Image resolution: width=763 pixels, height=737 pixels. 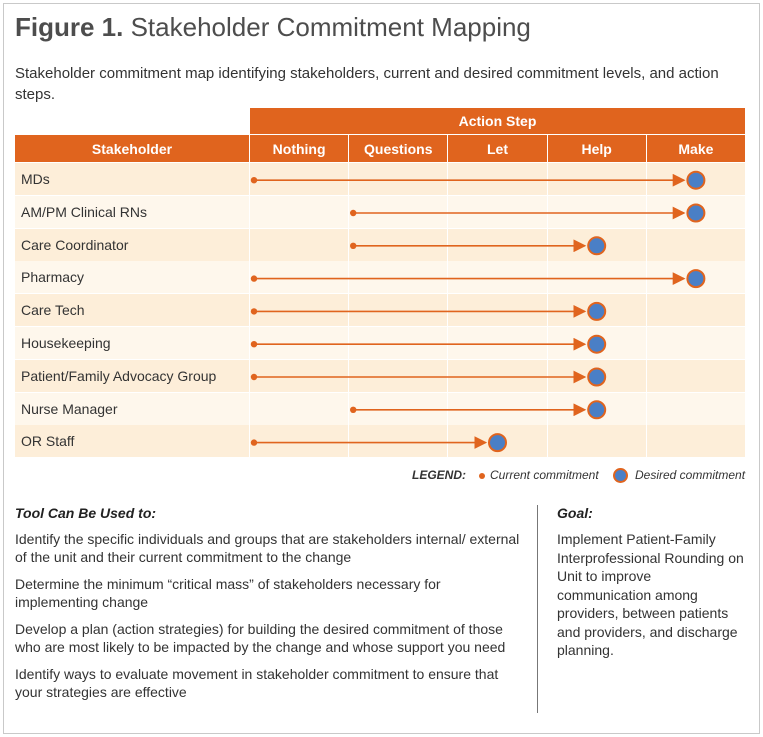 I want to click on goal-heading: Goal:, so click(x=575, y=513).